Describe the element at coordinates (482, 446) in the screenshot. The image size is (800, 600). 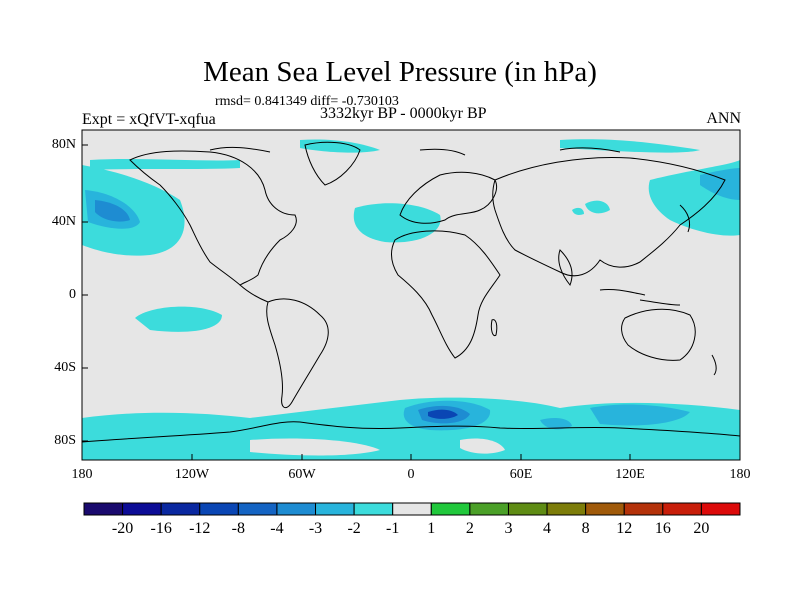
I see `gap-antarctic-interior` at that location.